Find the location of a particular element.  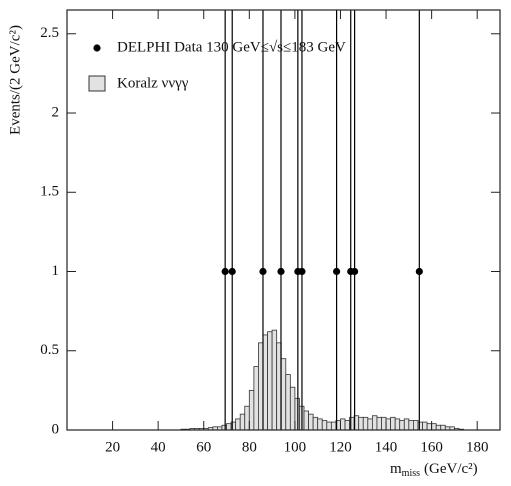

x-axis-label: mmiss (GeV/c²) is located at coordinates (434, 470).